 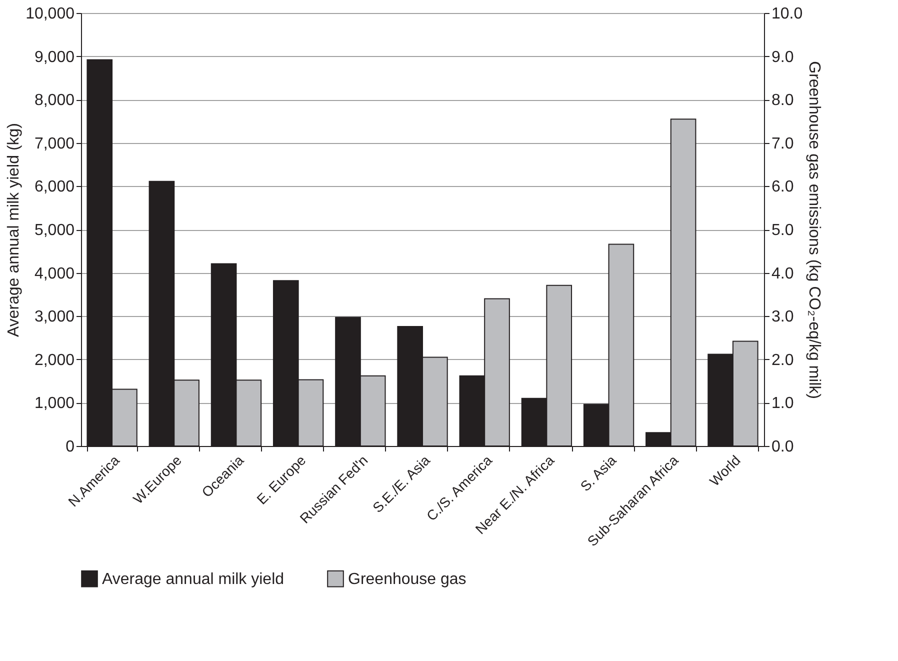 What do you see at coordinates (783, 360) in the screenshot?
I see `y2-tick-label: 2.0` at bounding box center [783, 360].